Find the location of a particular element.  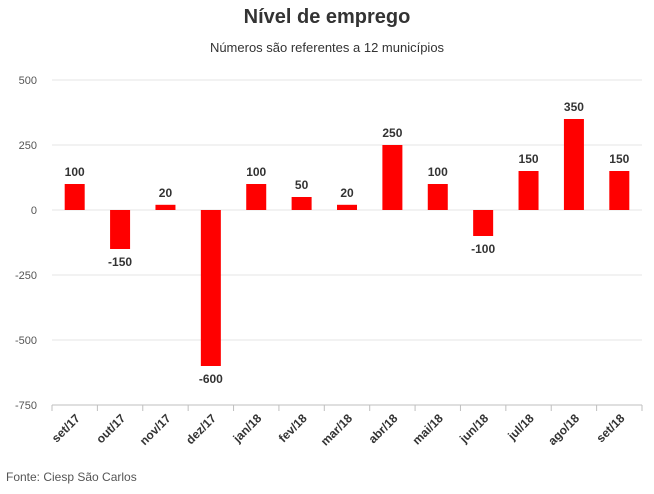

y-tick-label: -250 is located at coordinates (26, 276).